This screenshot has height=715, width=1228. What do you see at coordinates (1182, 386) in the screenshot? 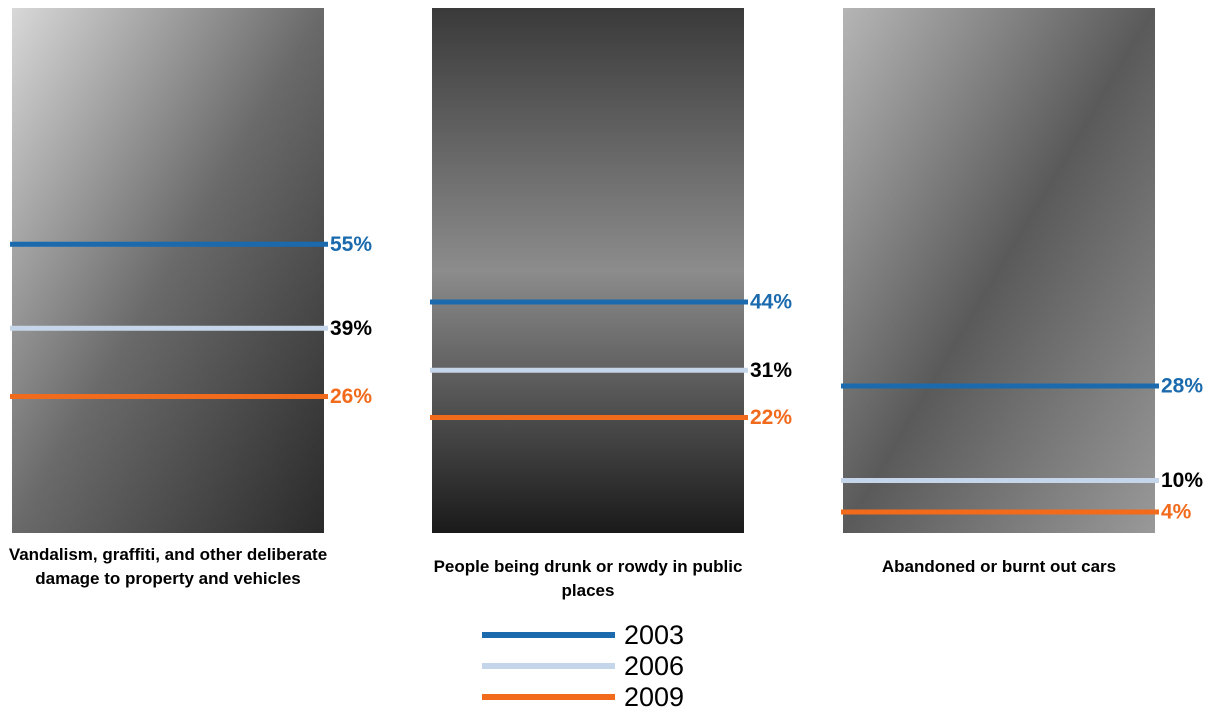
I see `value-label: 28%` at bounding box center [1182, 386].